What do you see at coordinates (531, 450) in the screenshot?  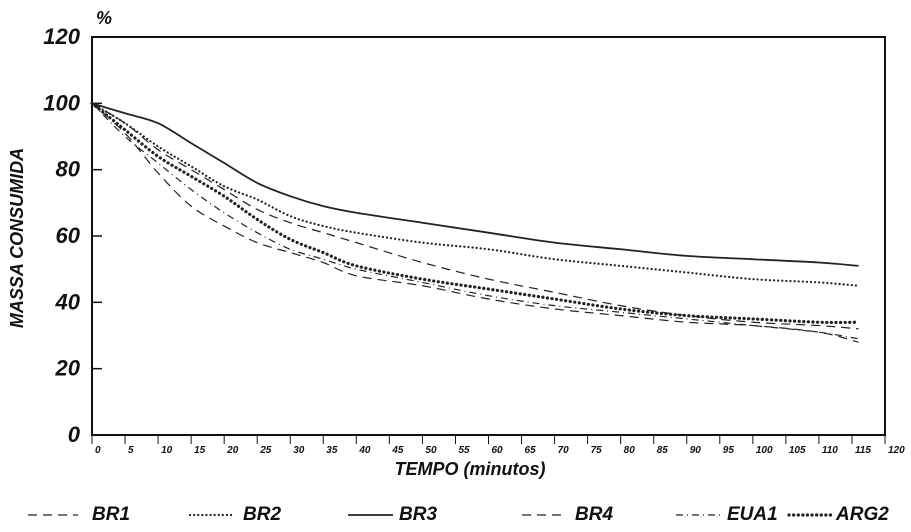 I see `x-tick-label: 65` at bounding box center [531, 450].